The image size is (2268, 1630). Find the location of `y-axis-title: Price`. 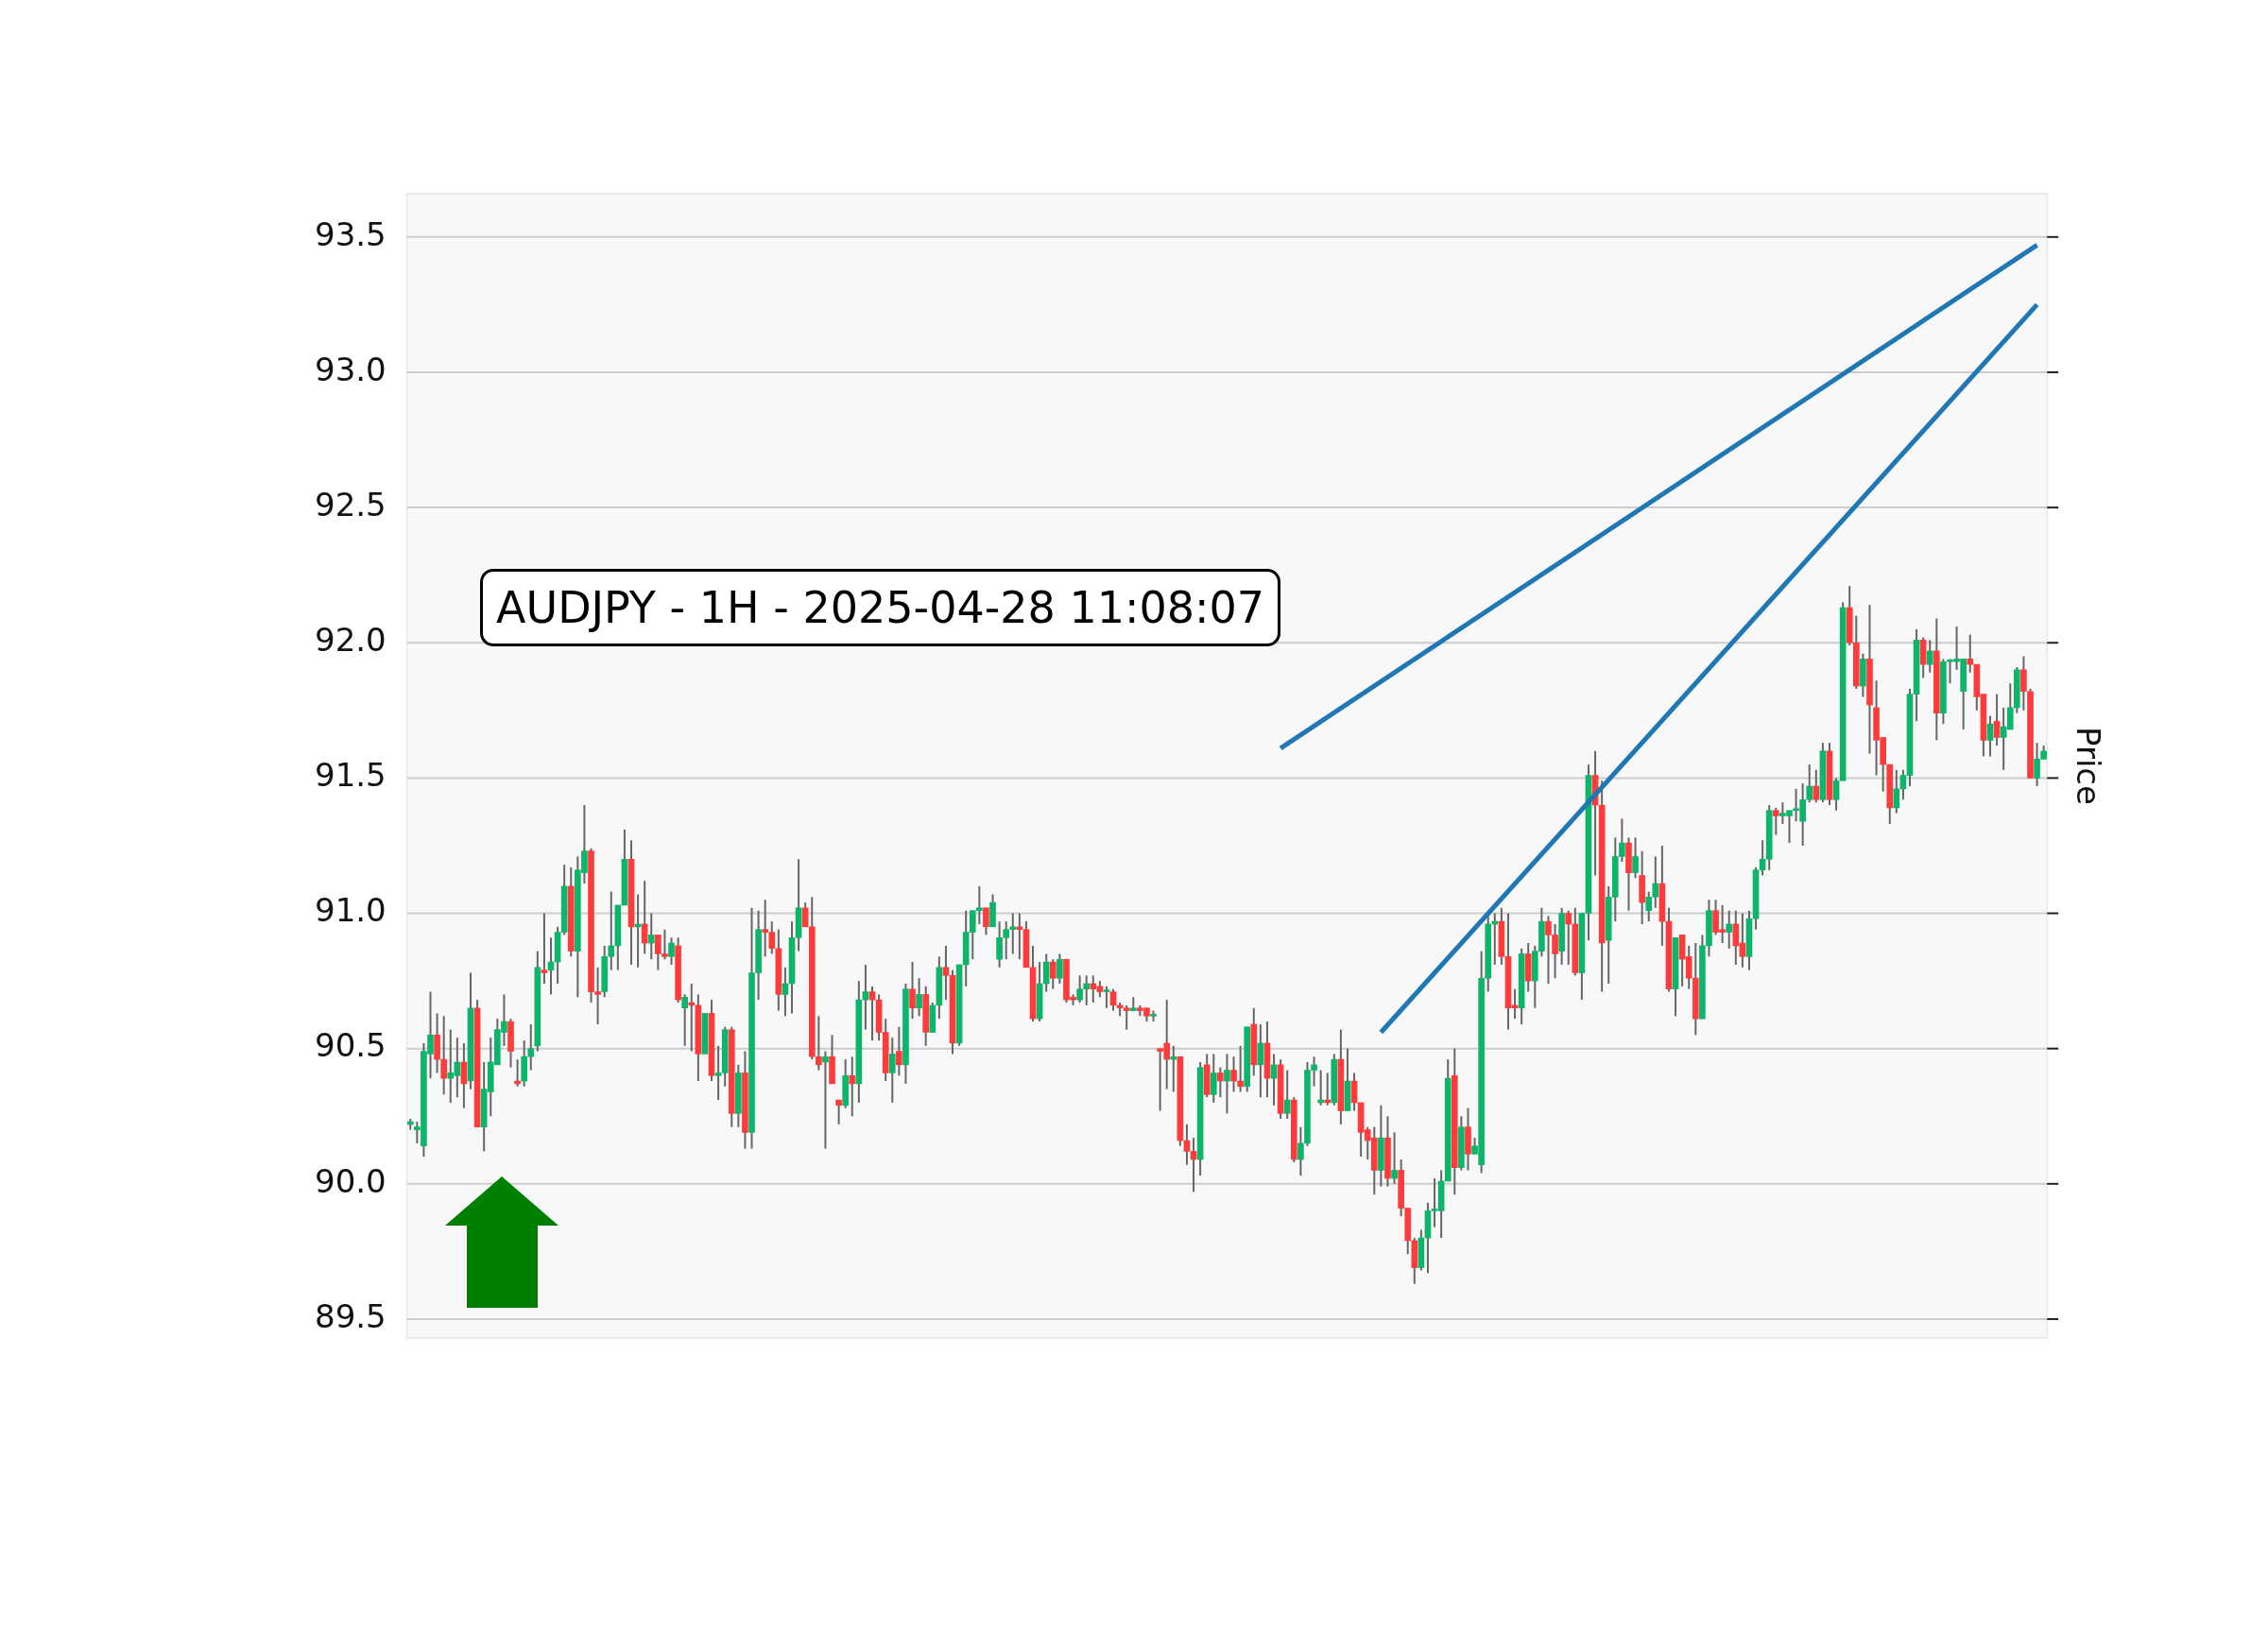

y-axis-title: Price is located at coordinates (2088, 766).